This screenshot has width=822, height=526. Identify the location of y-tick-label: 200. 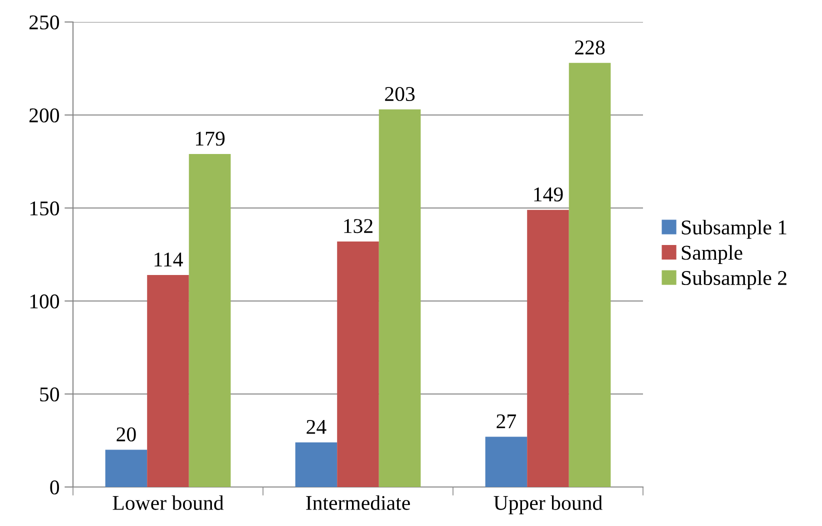
(44, 115).